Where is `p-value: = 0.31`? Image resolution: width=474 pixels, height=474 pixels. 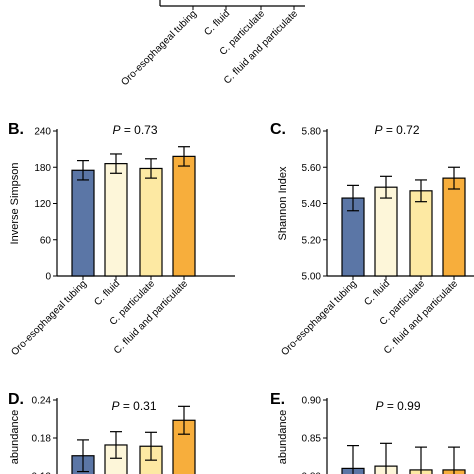
p-value: = 0.31 is located at coordinates (137, 406).